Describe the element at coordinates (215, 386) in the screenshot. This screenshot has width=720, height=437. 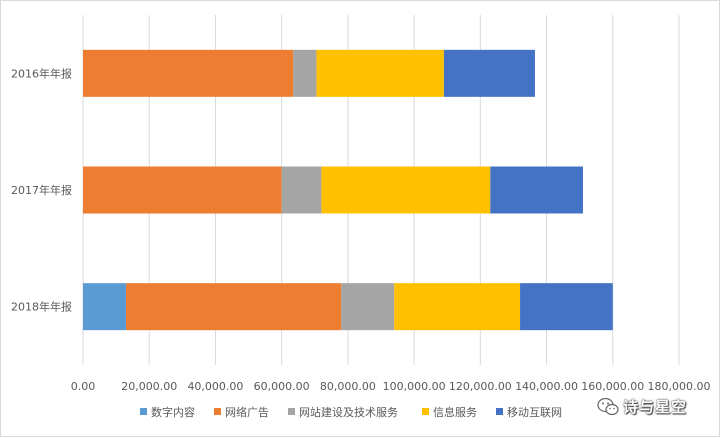
I see `x-tick-label: 40,000.00` at that location.